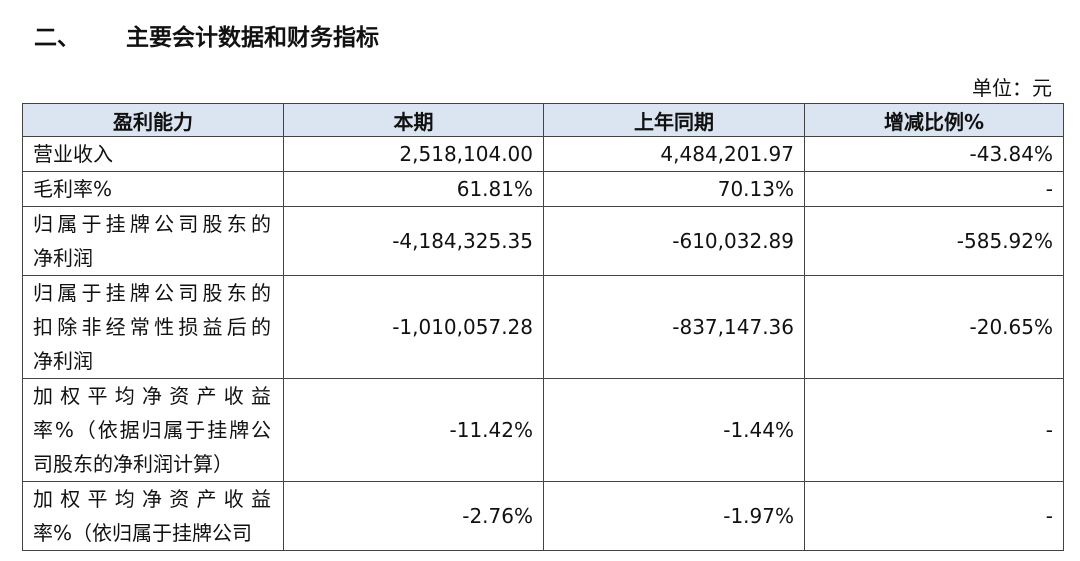  What do you see at coordinates (153, 516) in the screenshot?
I see `row-label: 加权平均净资产收益 率%（依归属于挂牌公司` at bounding box center [153, 516].